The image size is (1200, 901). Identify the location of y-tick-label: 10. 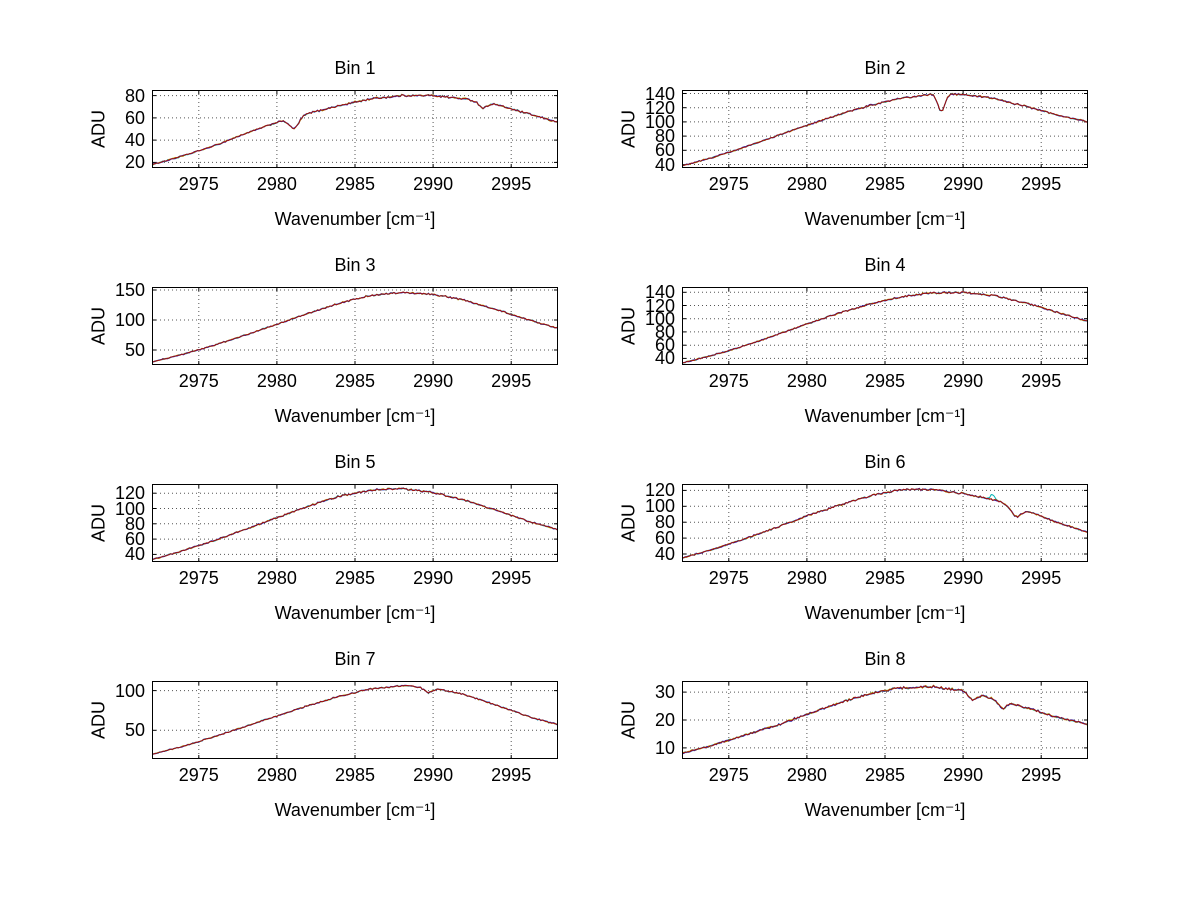
(664, 747).